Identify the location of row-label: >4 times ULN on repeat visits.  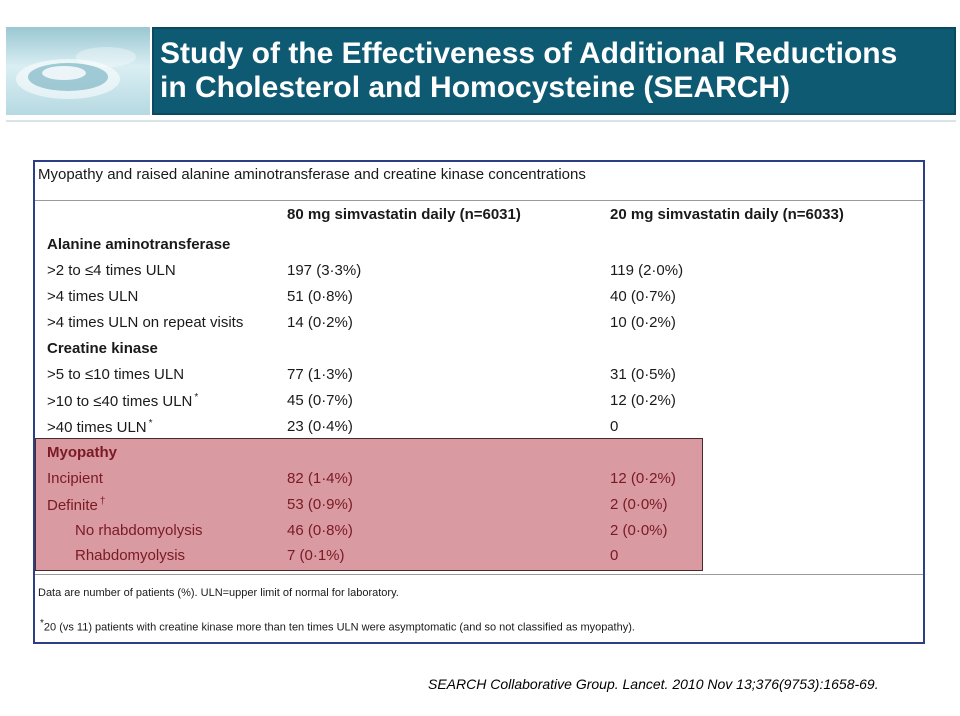
(145, 322).